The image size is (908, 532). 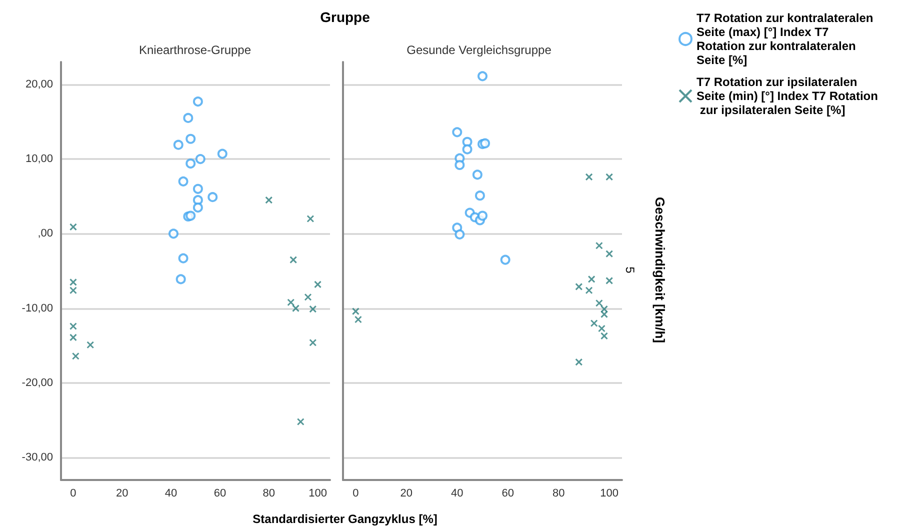 I want to click on y-tick-label: -20,00, so click(x=37, y=382).